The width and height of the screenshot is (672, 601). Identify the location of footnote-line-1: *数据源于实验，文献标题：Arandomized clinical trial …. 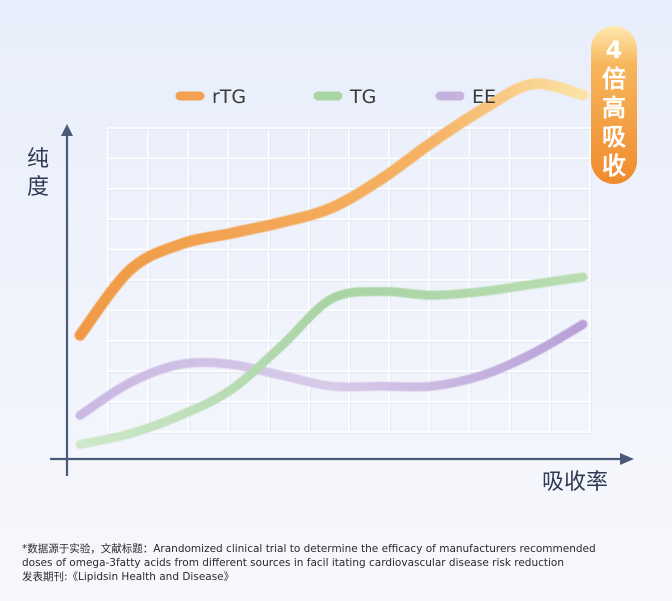
(309, 549).